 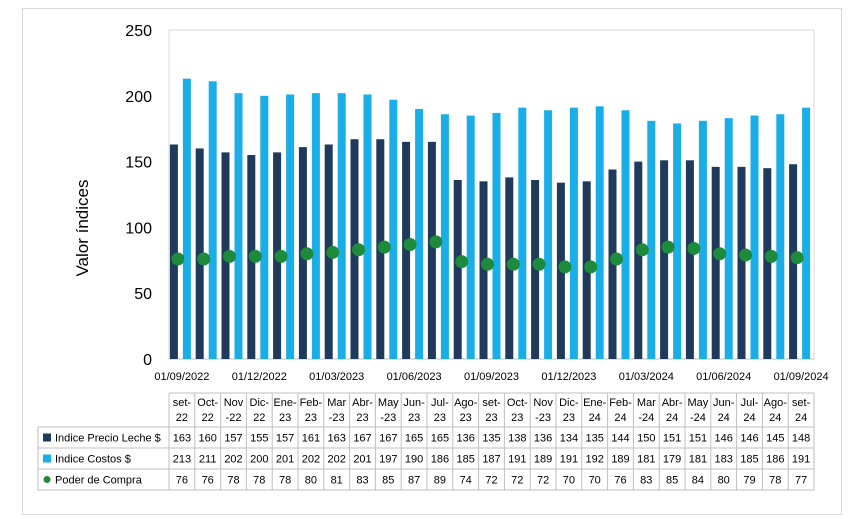 What do you see at coordinates (801, 377) in the screenshot?
I see `x-date-tick-label: 01/09/2024` at bounding box center [801, 377].